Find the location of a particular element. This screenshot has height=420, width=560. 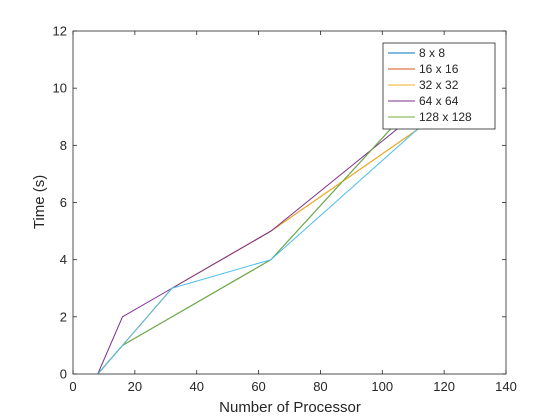

x-tick-label: 100 is located at coordinates (382, 386).